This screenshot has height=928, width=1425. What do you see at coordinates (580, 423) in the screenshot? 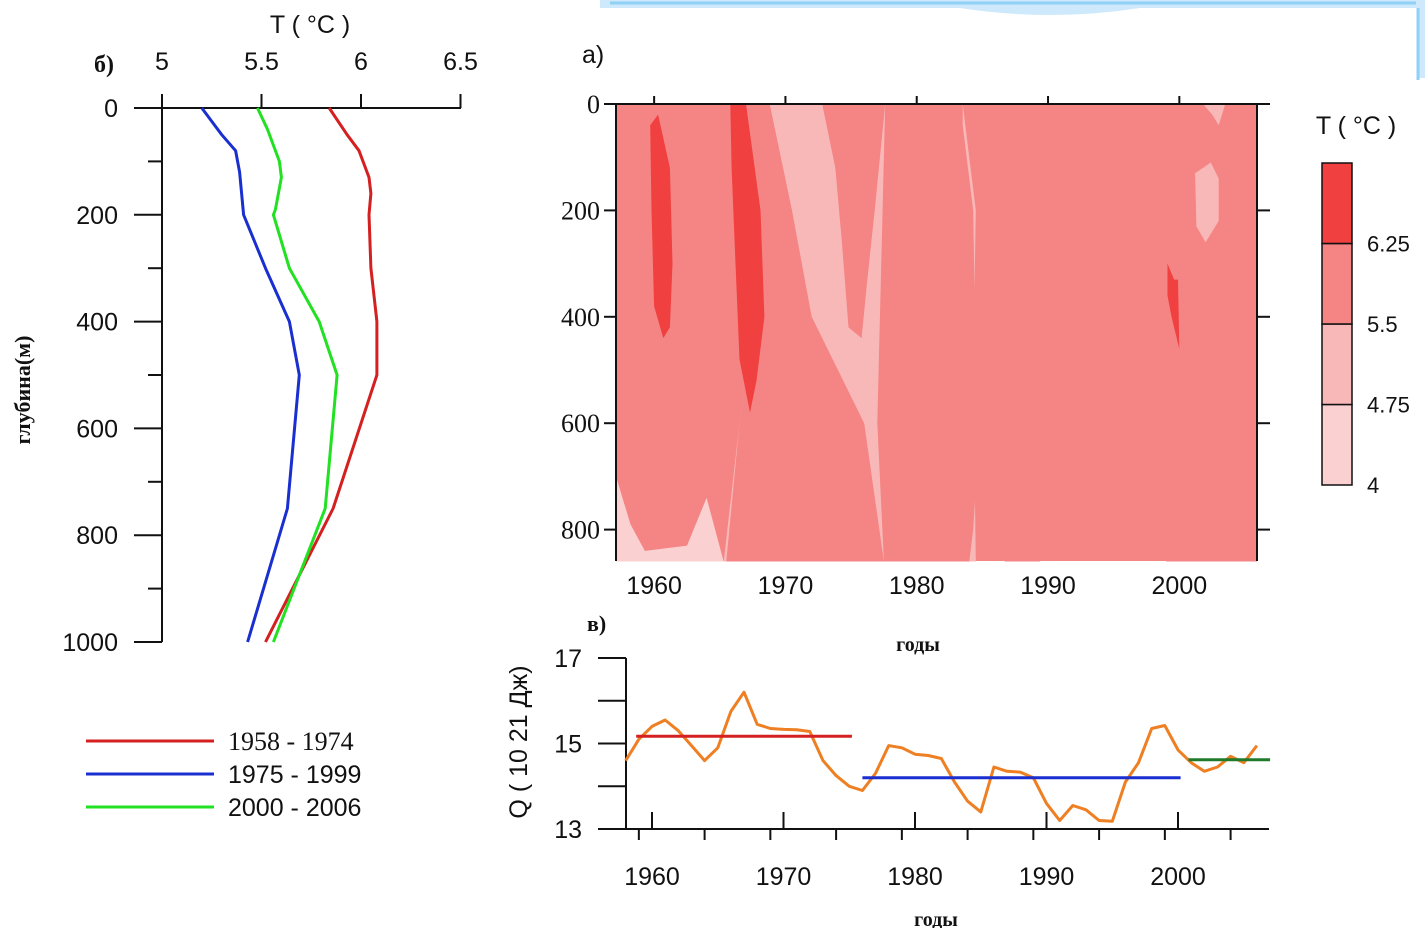
I see `heatmap-y-tick-label: 600` at bounding box center [580, 423].